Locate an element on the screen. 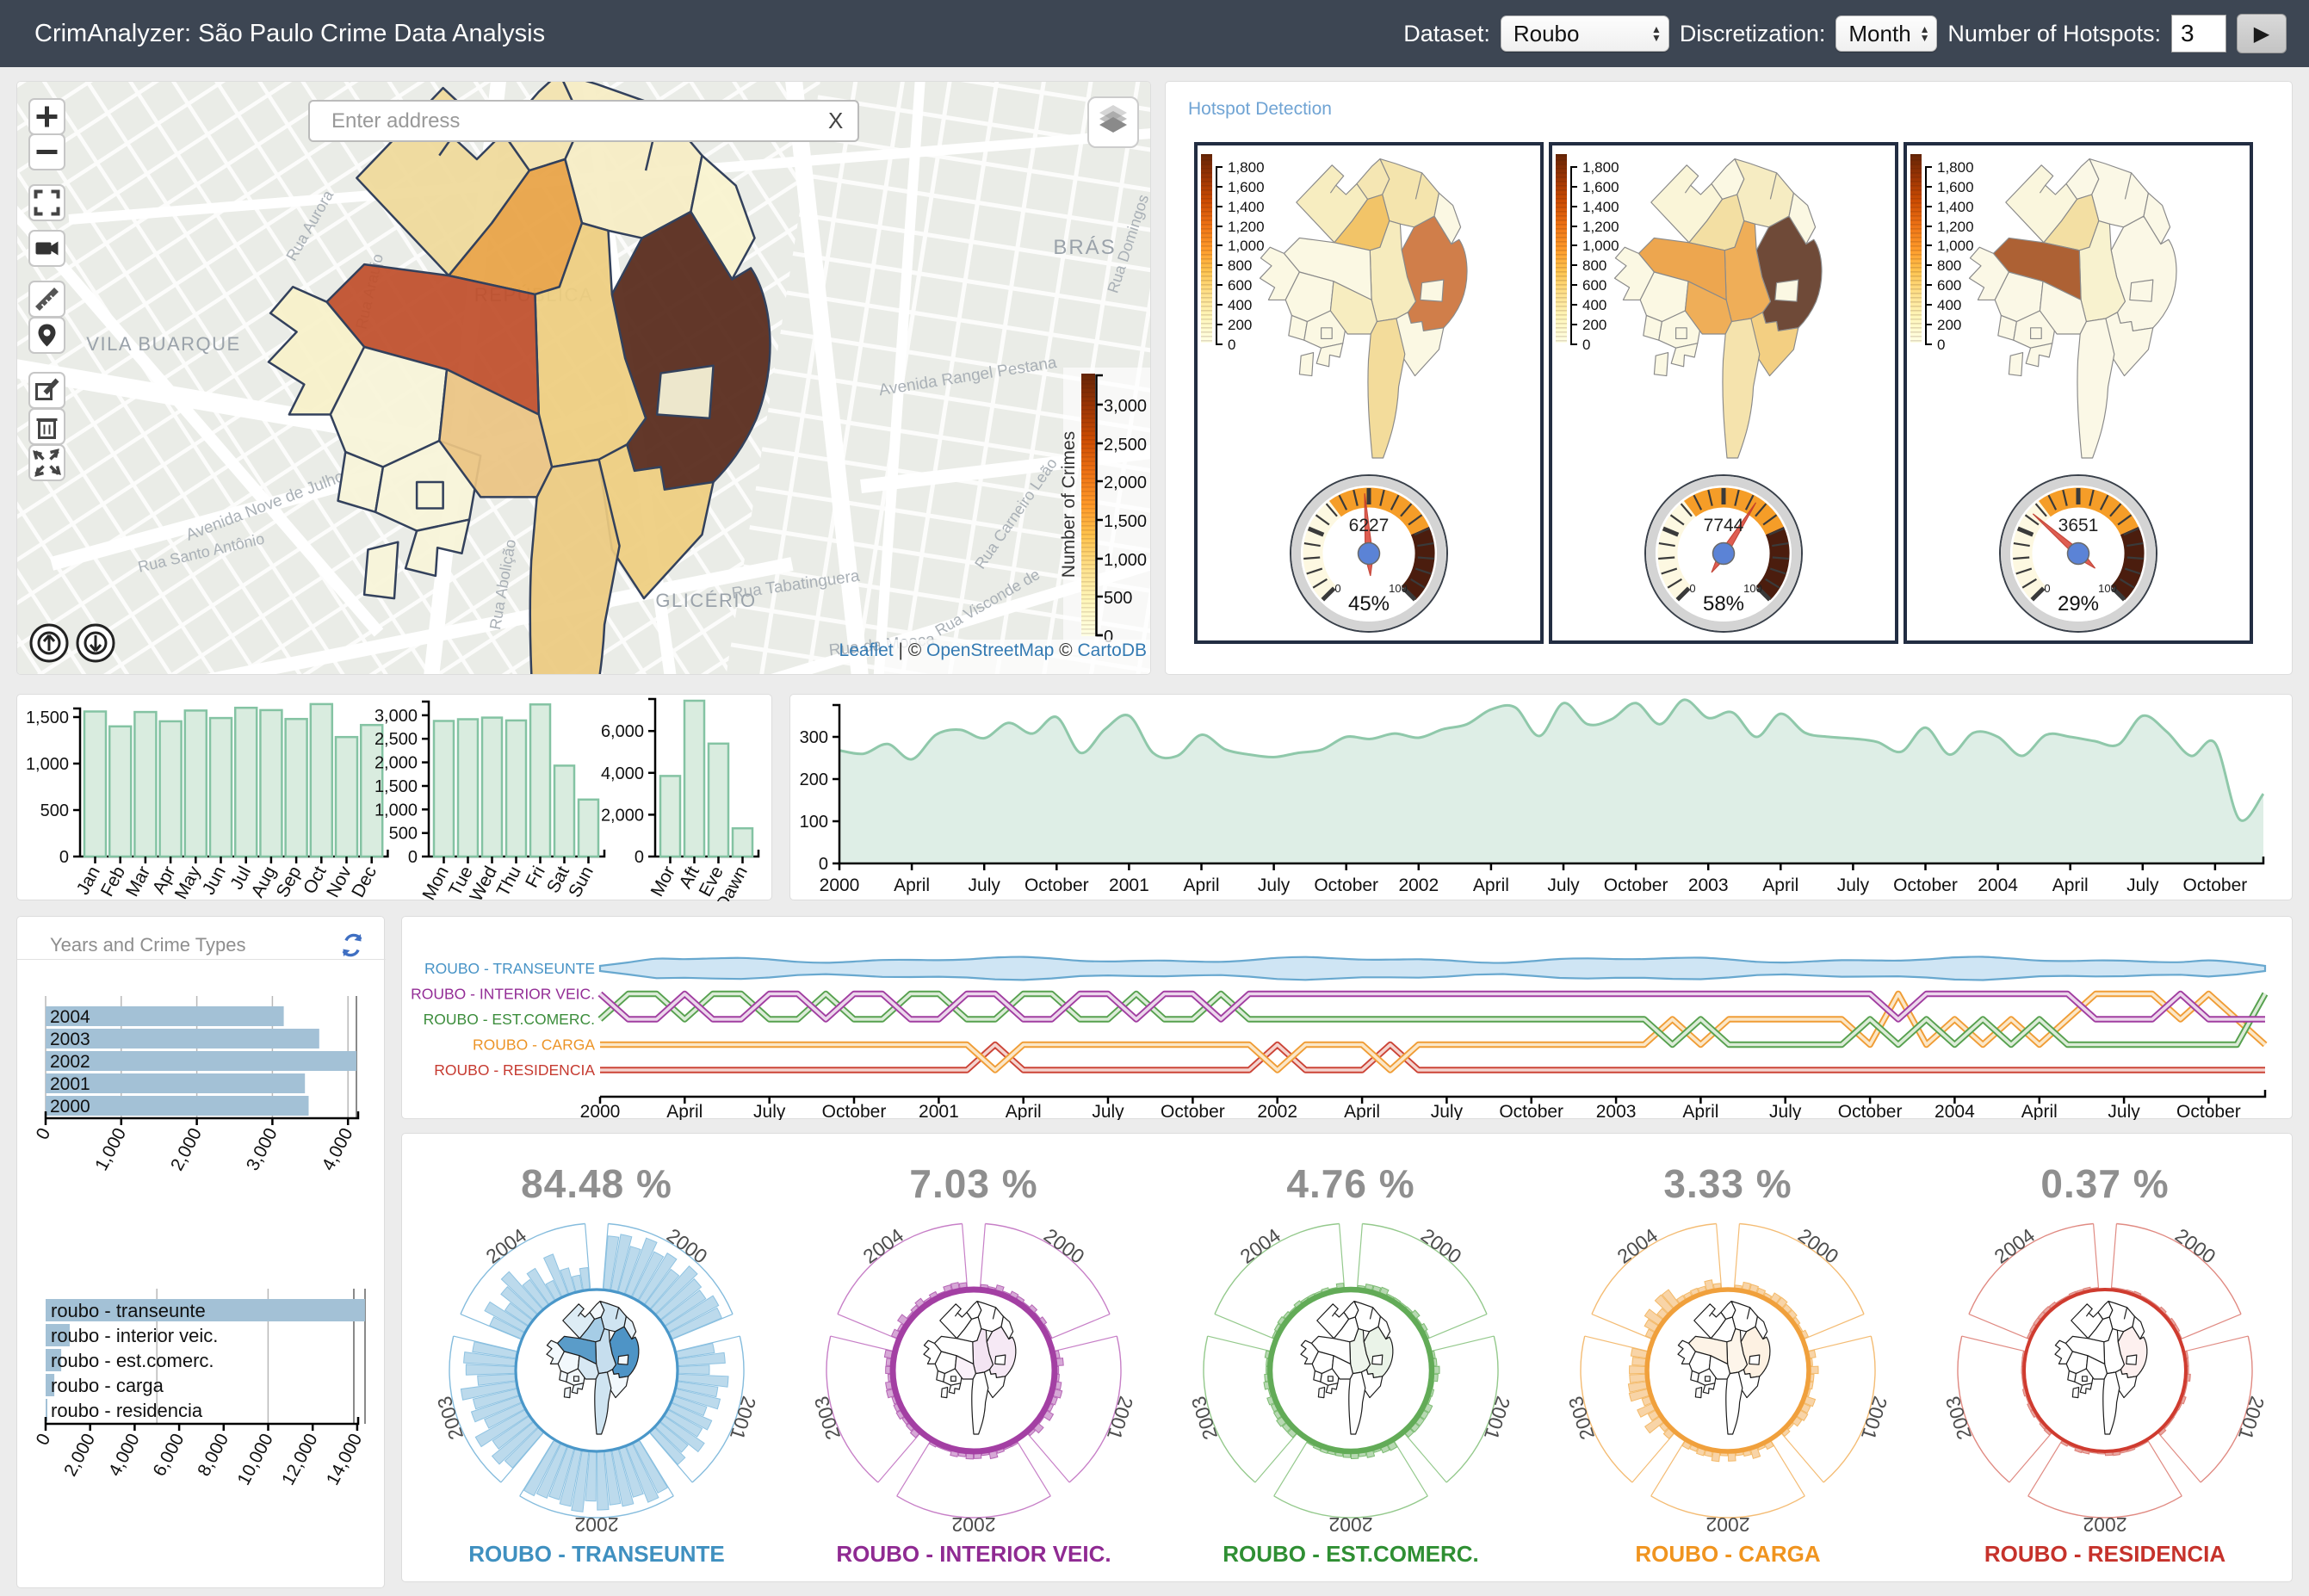 This screenshot has height=1596, width=2309. svg-text: 4,000 is located at coordinates (338, 1149).